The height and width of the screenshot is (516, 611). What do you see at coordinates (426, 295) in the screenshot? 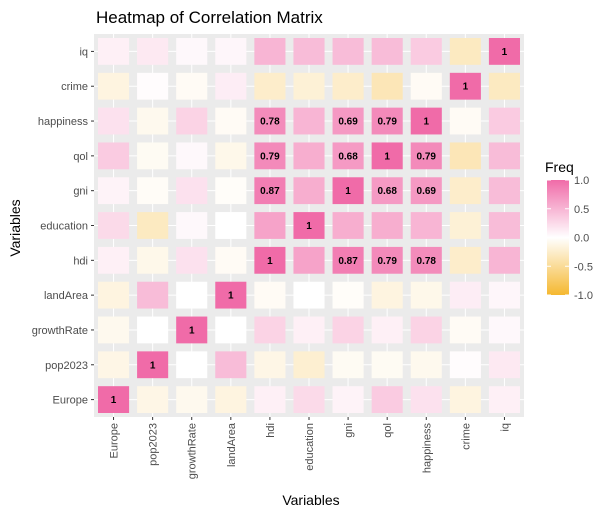
I see `heatmap-cell-landArea-happiness` at bounding box center [426, 295].